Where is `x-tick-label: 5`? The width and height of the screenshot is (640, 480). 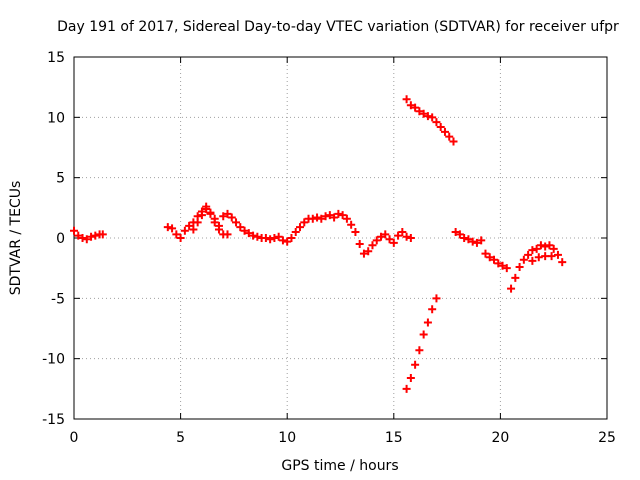 x-tick-label: 5 is located at coordinates (180, 438).